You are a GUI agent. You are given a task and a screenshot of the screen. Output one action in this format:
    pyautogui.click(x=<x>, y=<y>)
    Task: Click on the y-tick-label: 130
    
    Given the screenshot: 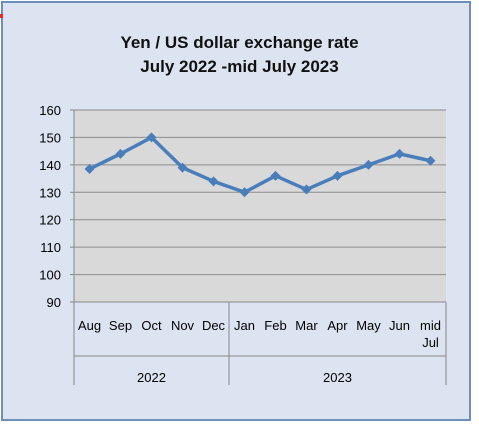 What is the action you would take?
    pyautogui.click(x=50, y=192)
    